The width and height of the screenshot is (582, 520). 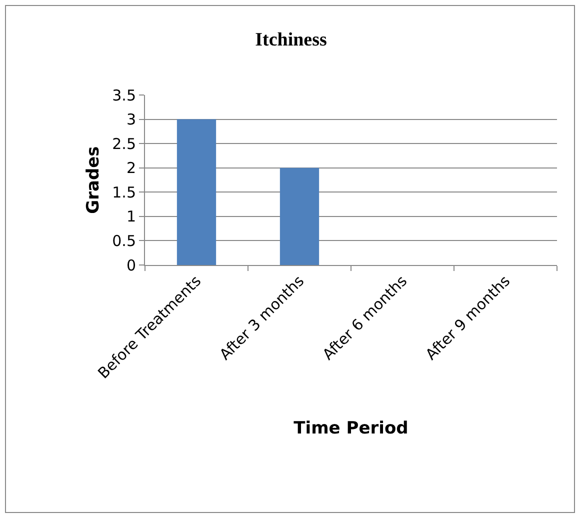 I want to click on y-tick-label: 3, so click(x=131, y=119).